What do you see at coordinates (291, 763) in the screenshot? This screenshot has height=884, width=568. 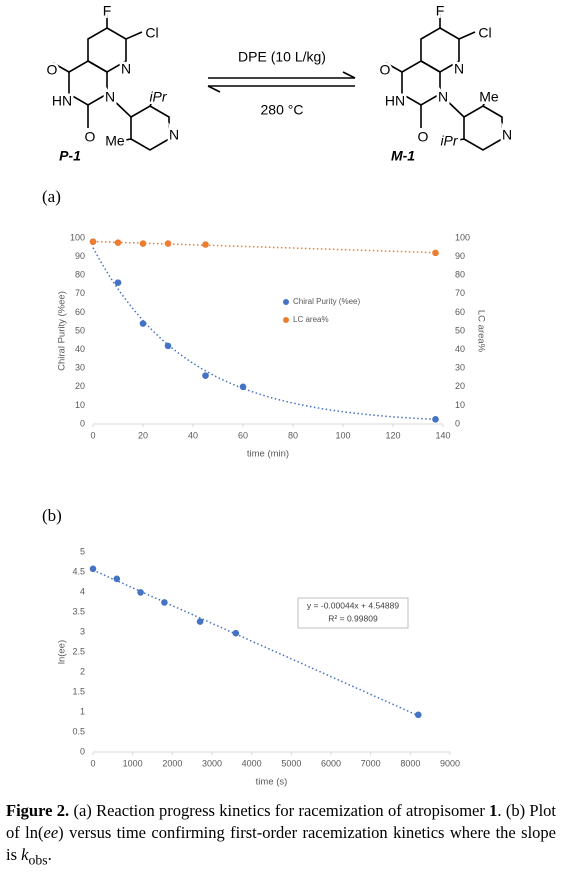 I see `x-tick-label: 5000` at bounding box center [291, 763].